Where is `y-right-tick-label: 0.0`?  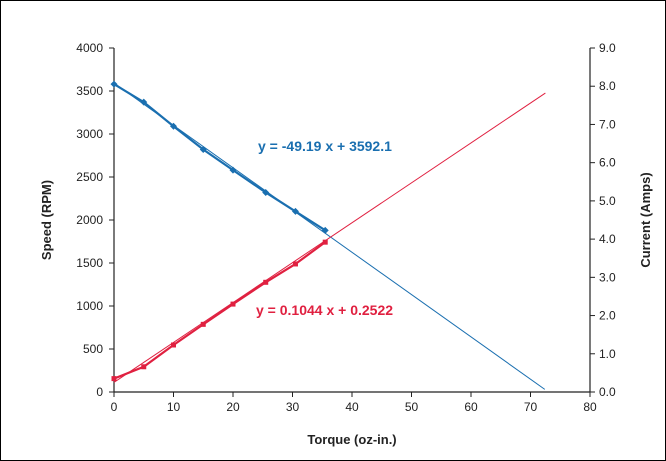 y-right-tick-label: 0.0 is located at coordinates (607, 392).